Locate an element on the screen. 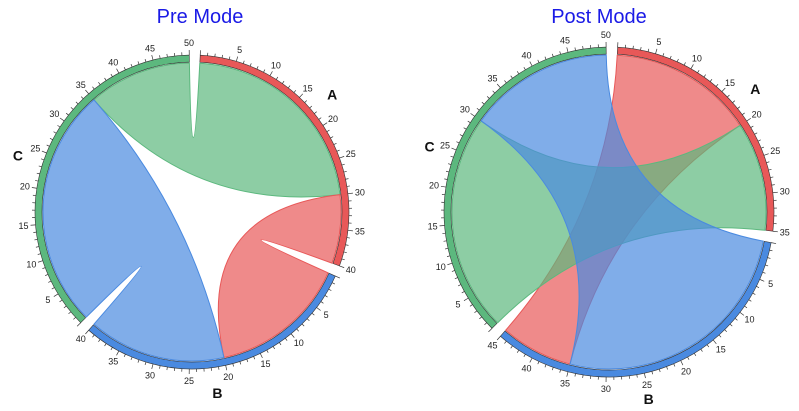  group-arc-A is located at coordinates (695, 139).